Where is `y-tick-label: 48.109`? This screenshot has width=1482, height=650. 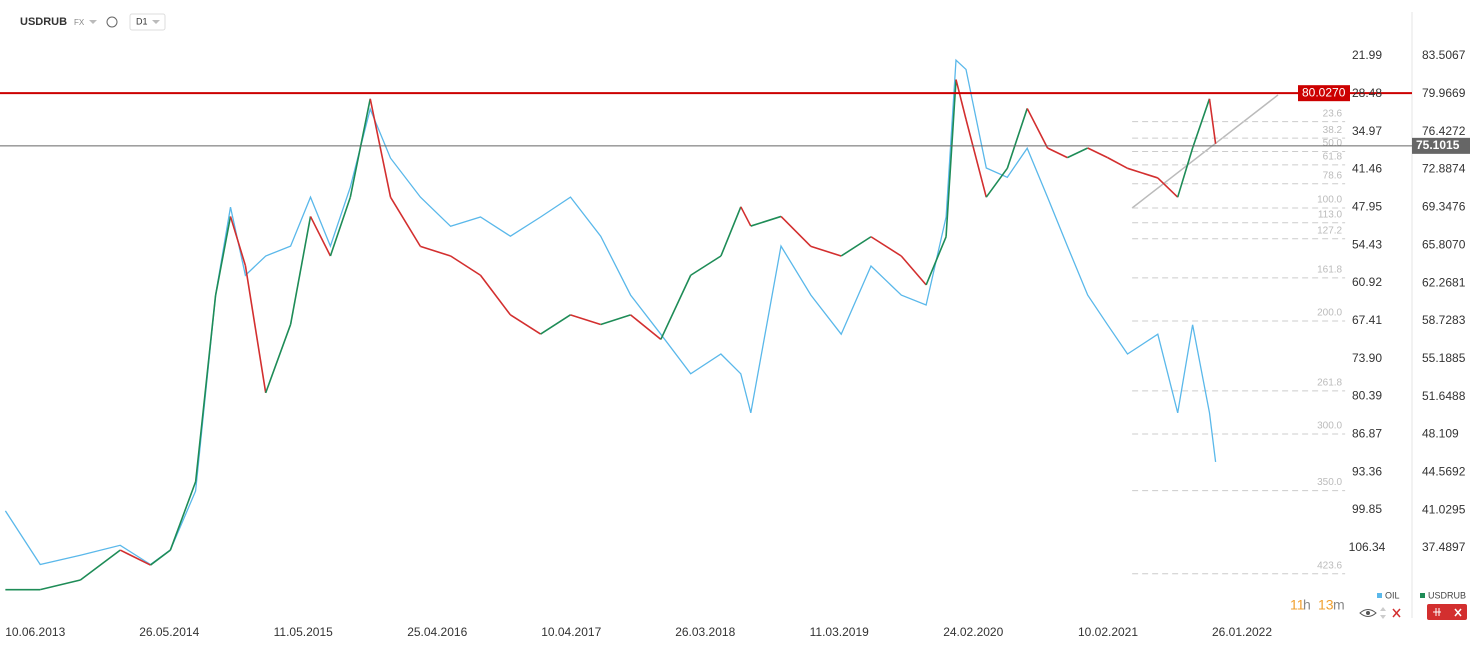
y-tick-label: 48.109 is located at coordinates (1440, 434).